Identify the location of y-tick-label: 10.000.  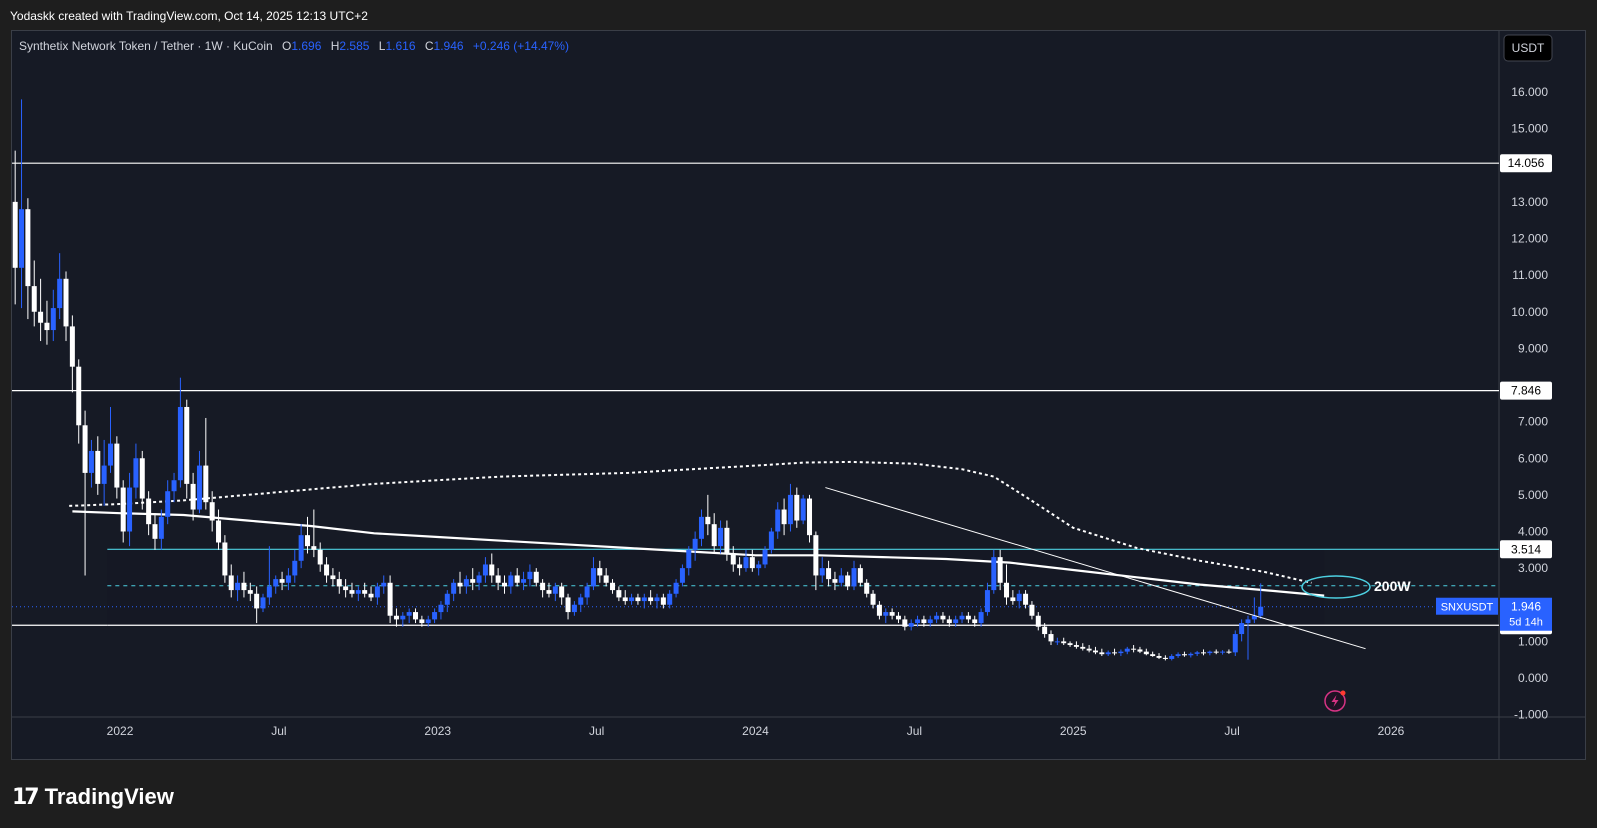
(1529, 312).